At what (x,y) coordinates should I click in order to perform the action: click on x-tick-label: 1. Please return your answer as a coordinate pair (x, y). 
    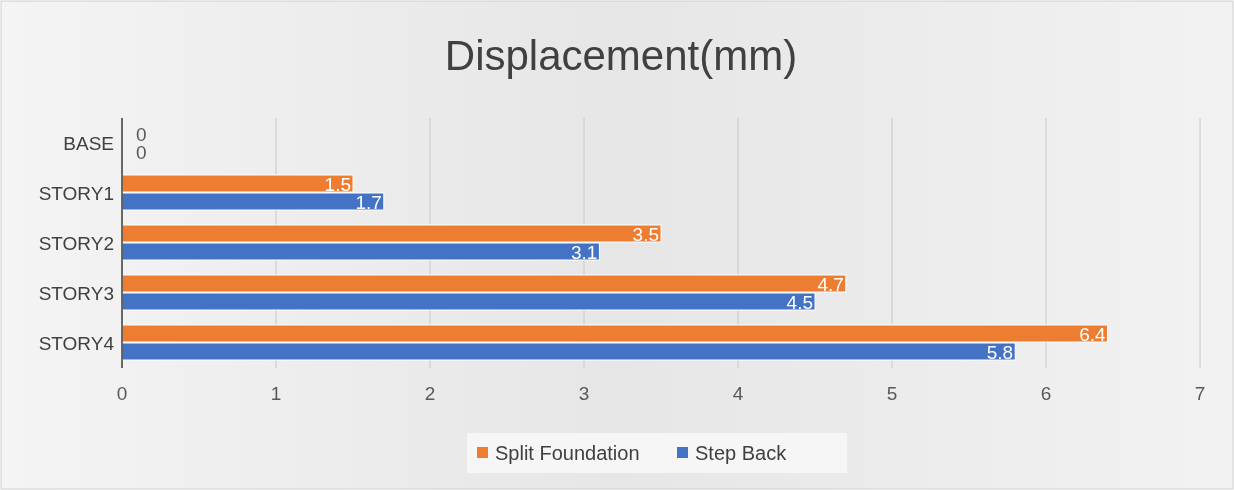
    Looking at the image, I should click on (276, 393).